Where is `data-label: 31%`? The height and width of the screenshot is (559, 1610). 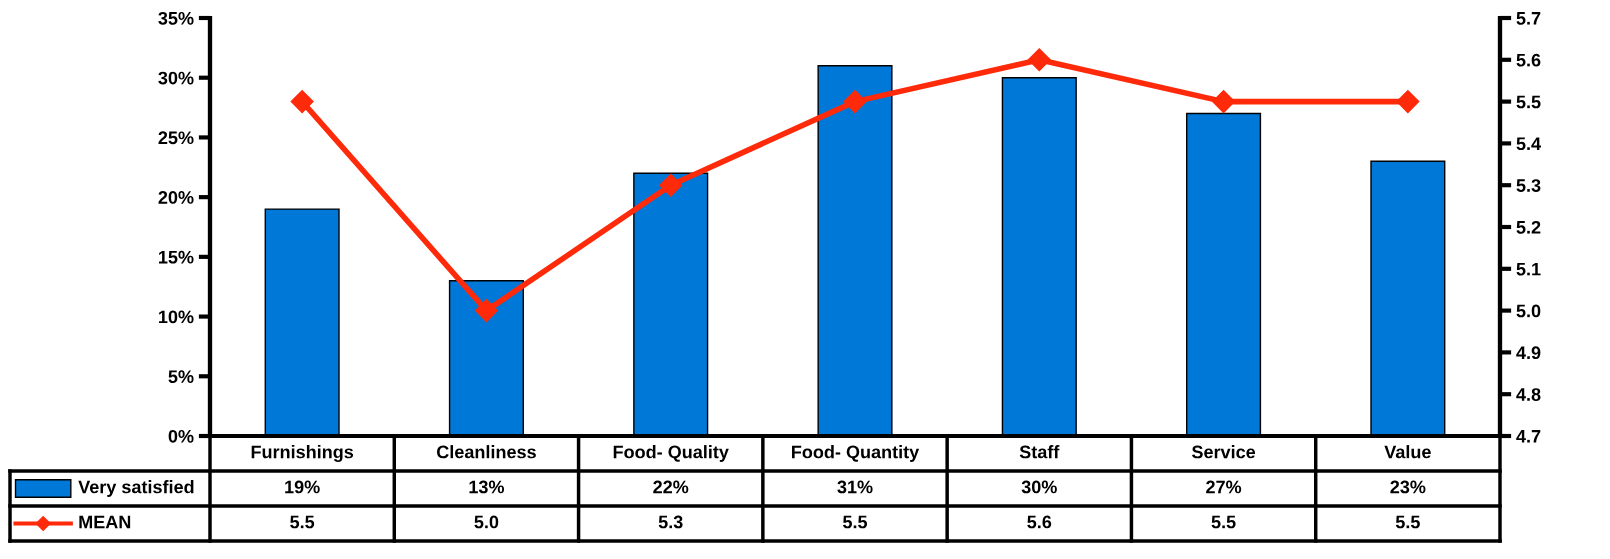
data-label: 31% is located at coordinates (855, 487).